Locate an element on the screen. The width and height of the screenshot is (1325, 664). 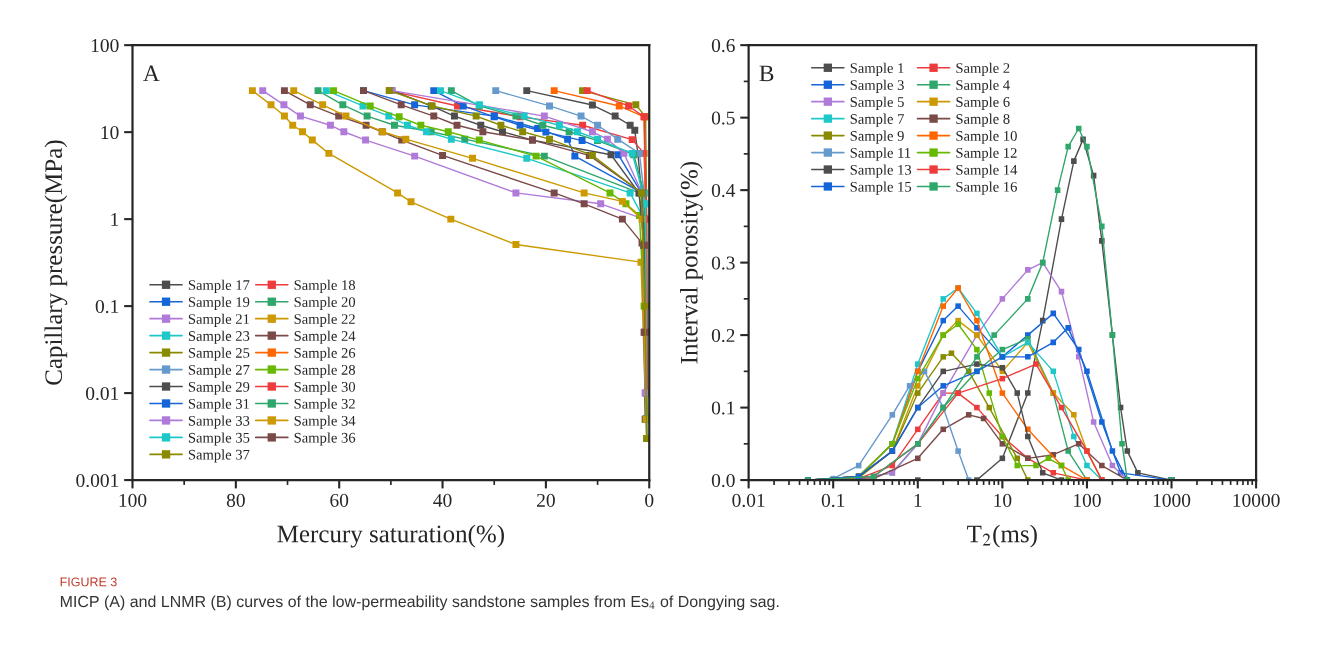
legend-label: Sample 36 is located at coordinates (325, 439).